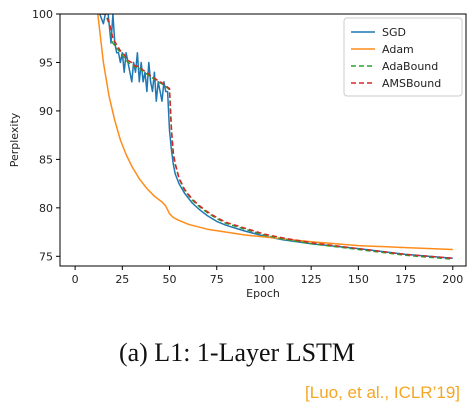 This screenshot has height=418, width=474. Describe the element at coordinates (217, 279) in the screenshot. I see `x-tick-label: 75` at that location.